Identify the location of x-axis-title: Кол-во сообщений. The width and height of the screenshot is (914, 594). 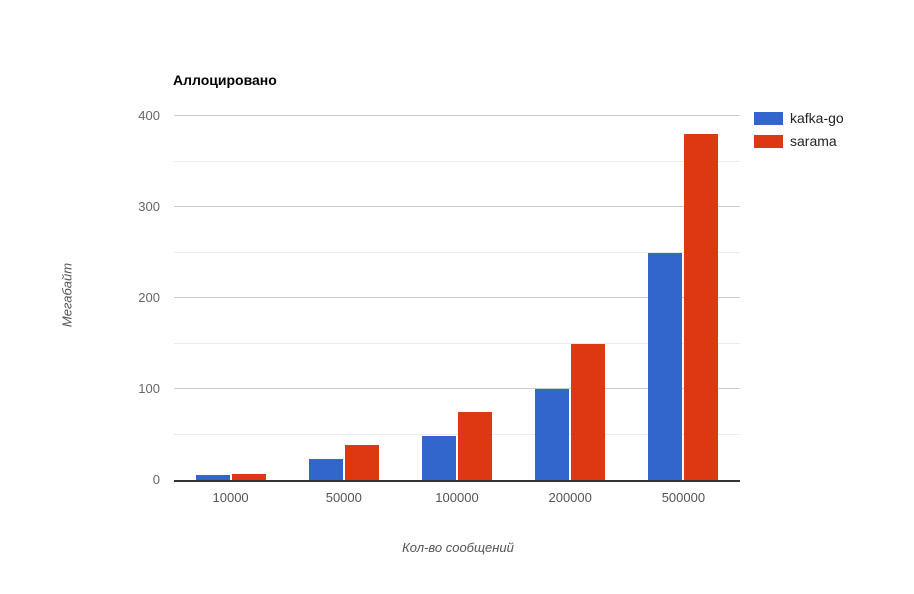
(458, 547).